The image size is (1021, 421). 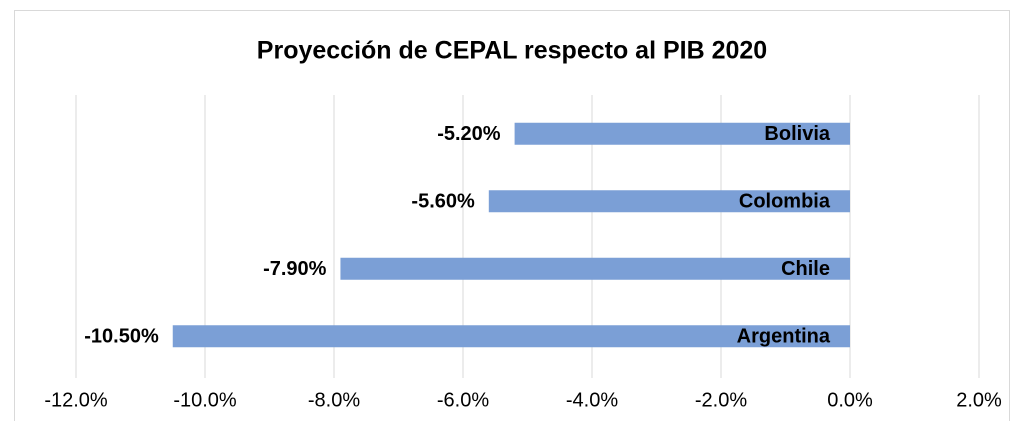 What do you see at coordinates (979, 400) in the screenshot?
I see `x-tick-label: 2.0%` at bounding box center [979, 400].